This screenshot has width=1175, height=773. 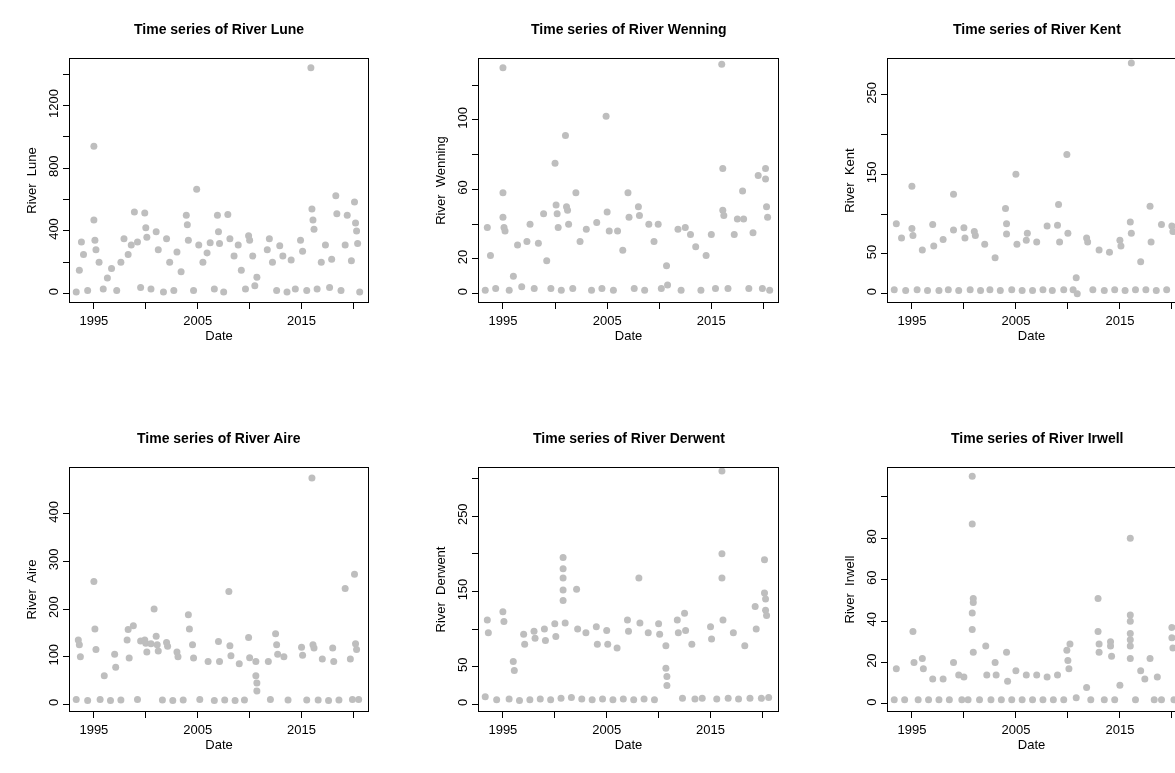 I want to click on chart-title: Time series of River Aire, so click(x=219, y=438).